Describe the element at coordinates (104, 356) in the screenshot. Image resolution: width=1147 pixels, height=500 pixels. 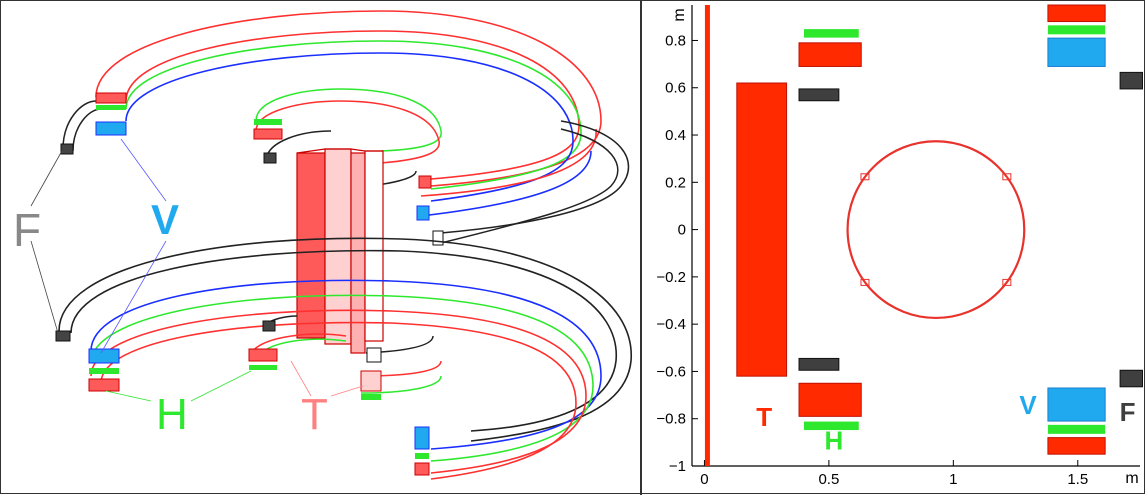
I see `lower-end-blue` at that location.